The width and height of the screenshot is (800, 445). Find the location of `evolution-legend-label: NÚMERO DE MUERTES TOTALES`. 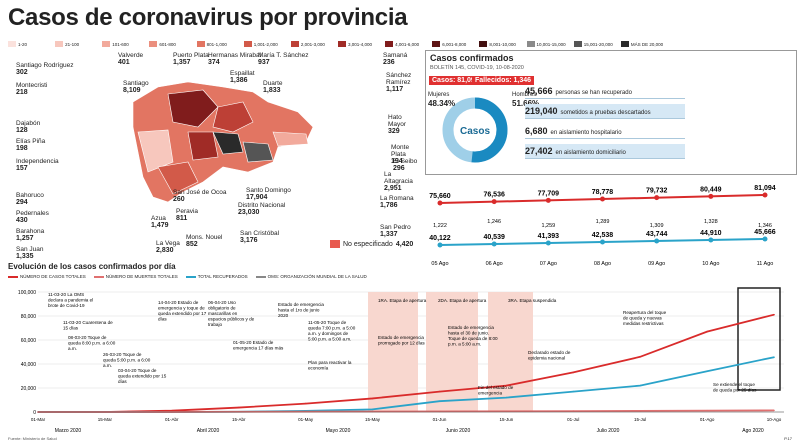

evolution-legend-label: NÚMERO DE MUERTES TOTALES is located at coordinates (141, 276).